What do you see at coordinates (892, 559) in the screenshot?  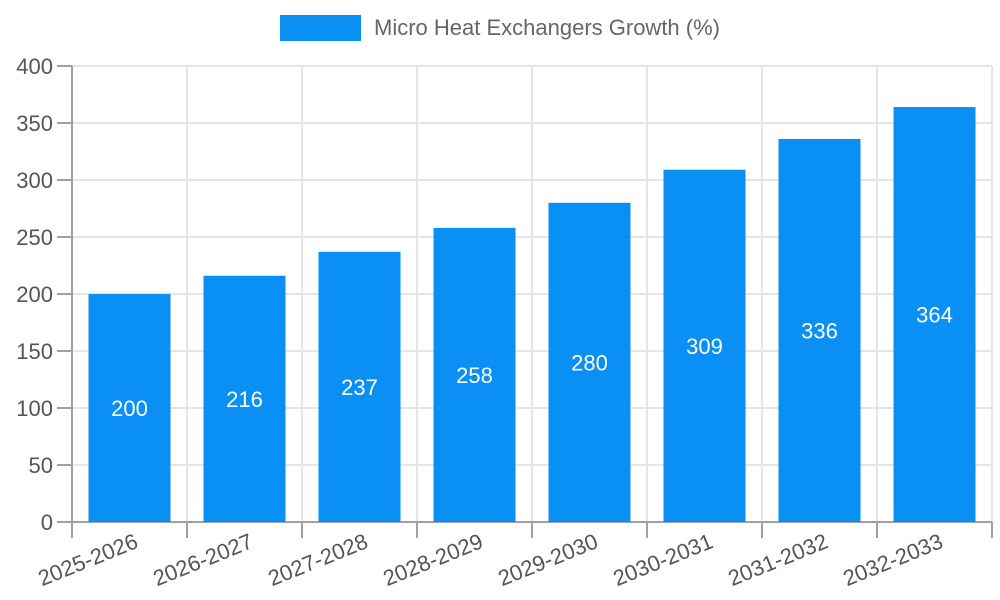 I see `x-tick-label: 2032-2033` at bounding box center [892, 559].